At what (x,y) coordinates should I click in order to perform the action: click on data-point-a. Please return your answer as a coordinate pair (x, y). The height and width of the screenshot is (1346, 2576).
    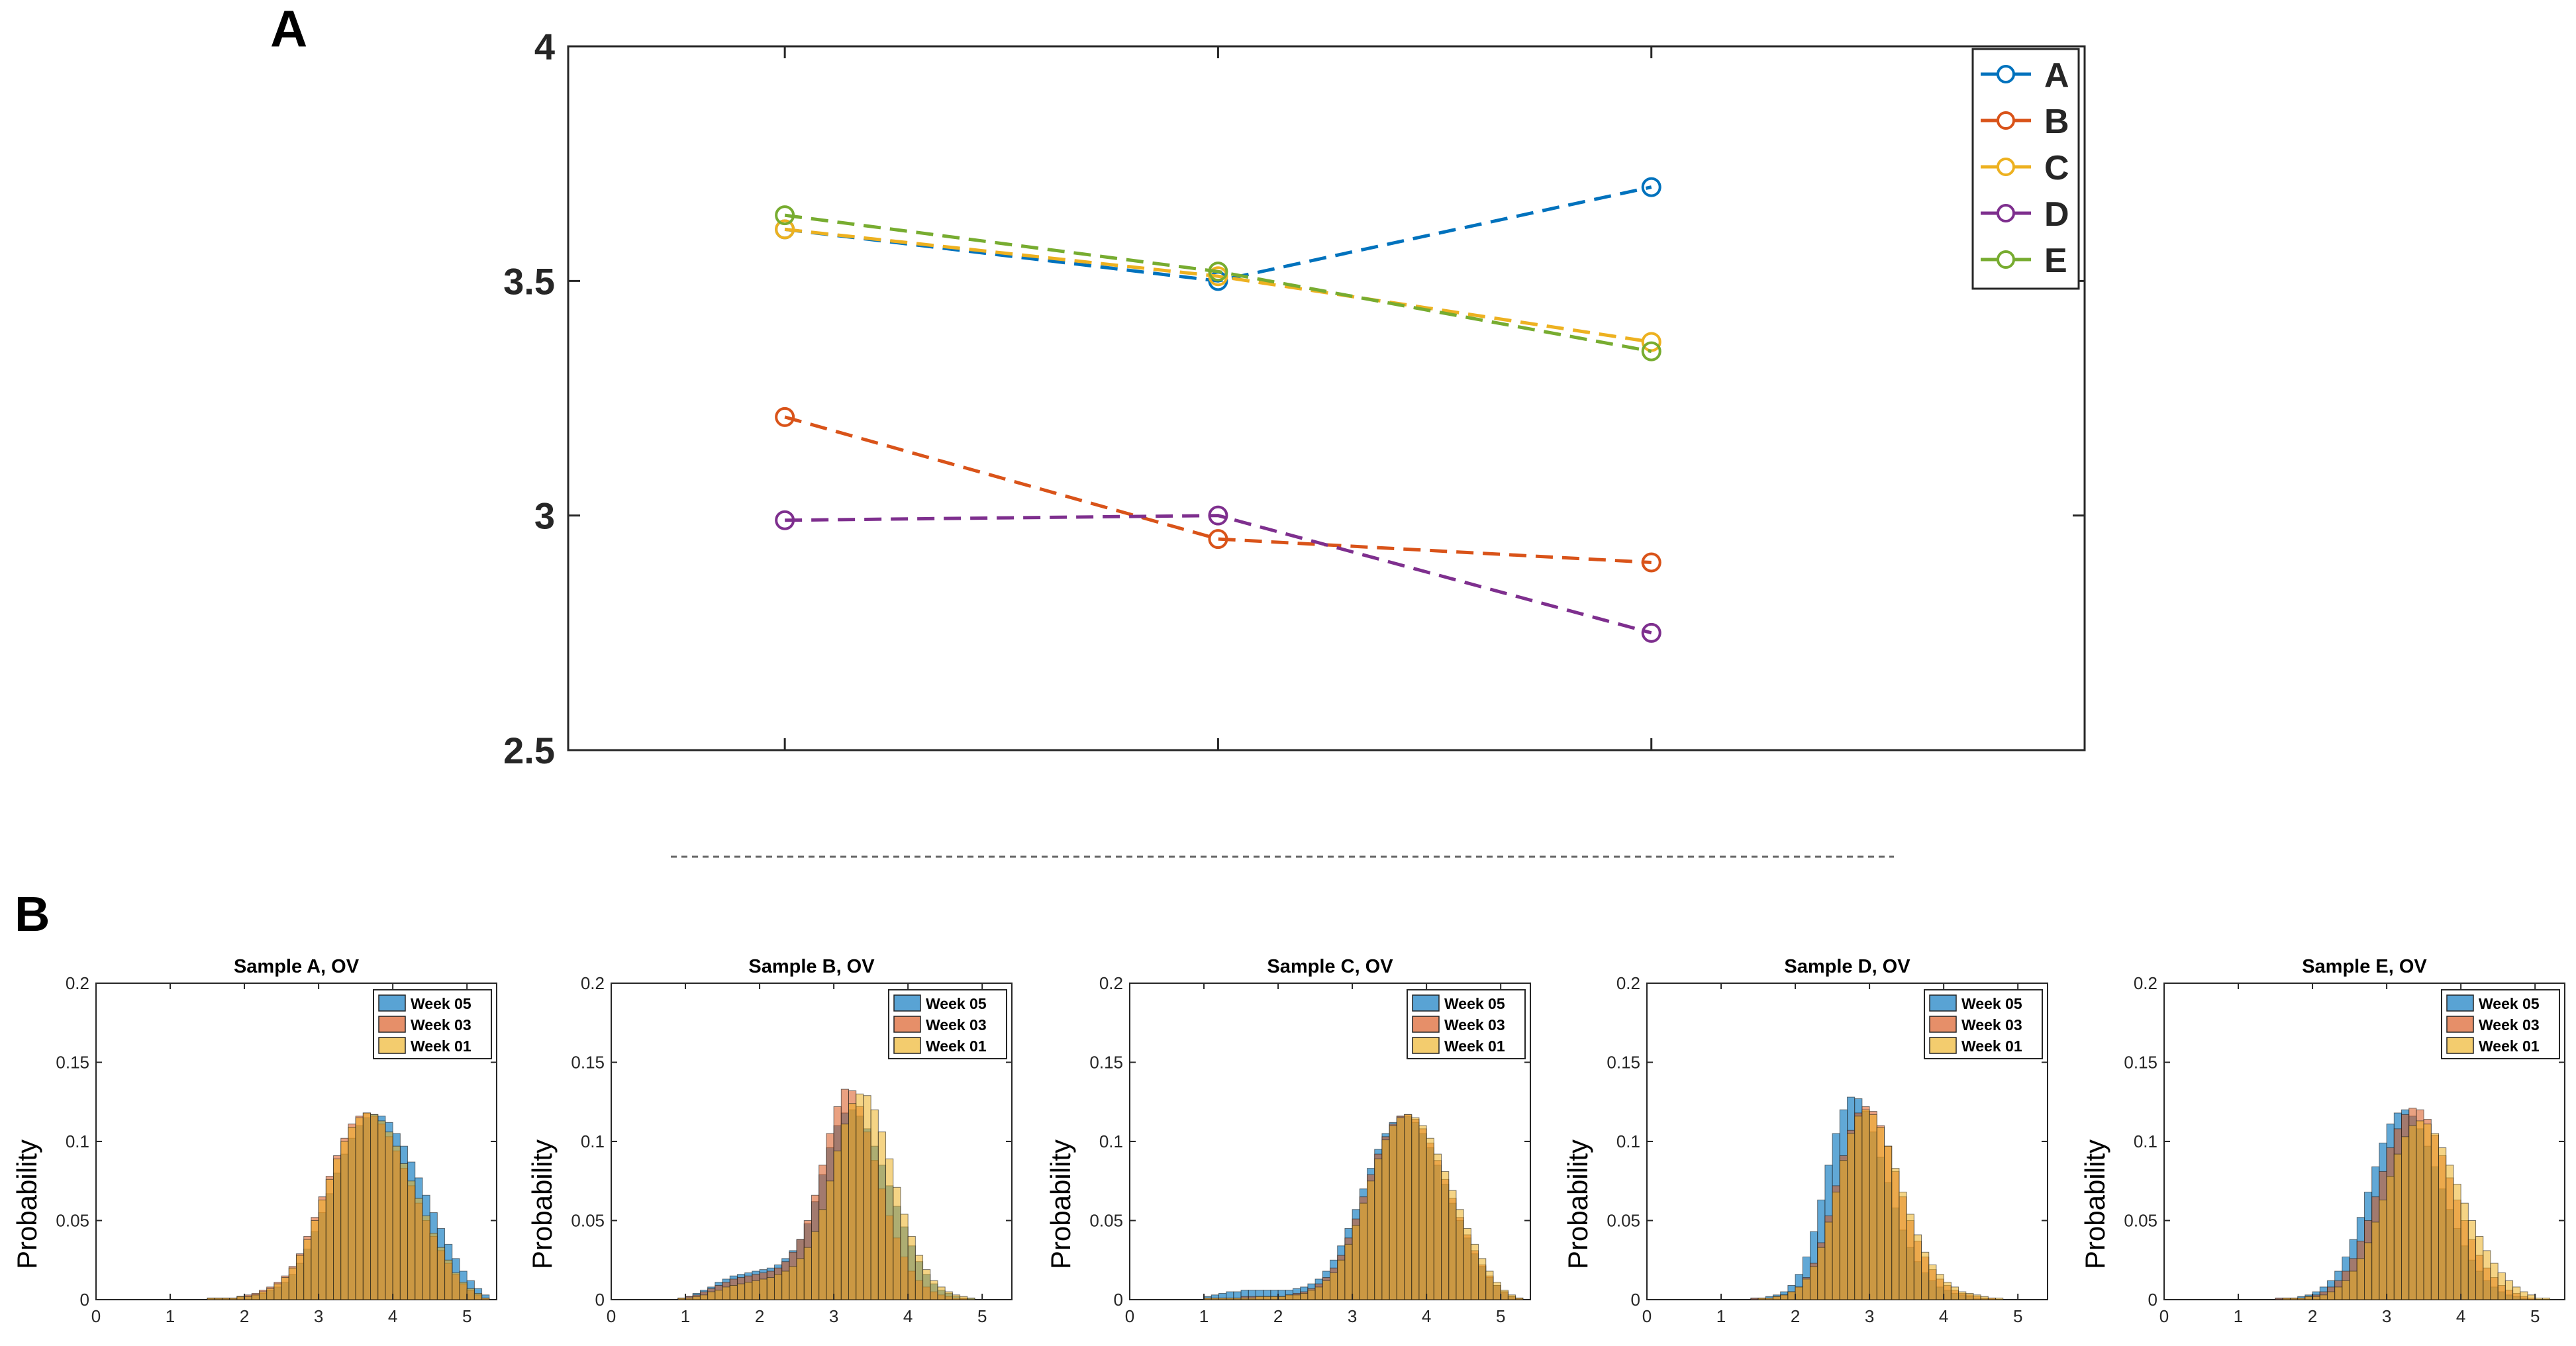
    Looking at the image, I should click on (1651, 187).